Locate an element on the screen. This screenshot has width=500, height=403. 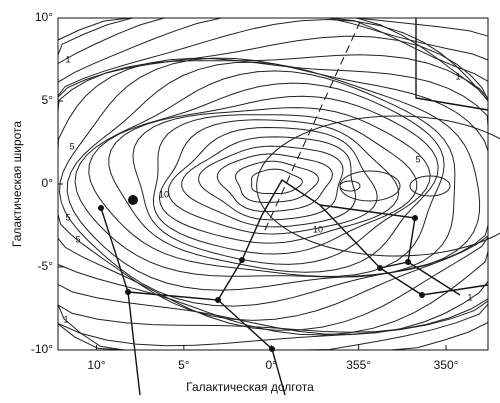
x-tick-label: 0° is located at coordinates (272, 365).